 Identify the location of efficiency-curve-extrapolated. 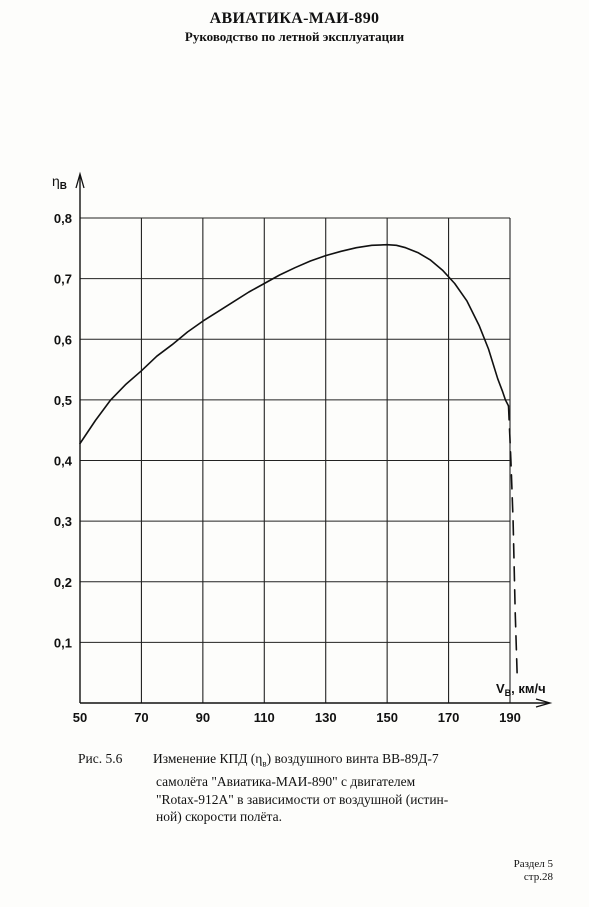
(512, 539).